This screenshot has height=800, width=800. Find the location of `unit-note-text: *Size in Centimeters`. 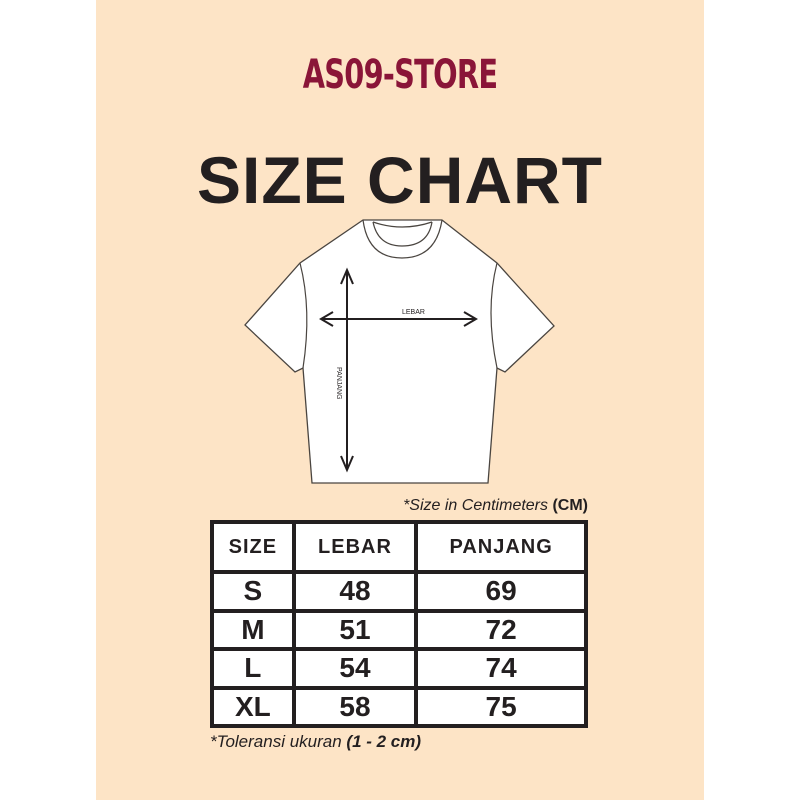

unit-note-text: *Size in Centimeters is located at coordinates (478, 505).